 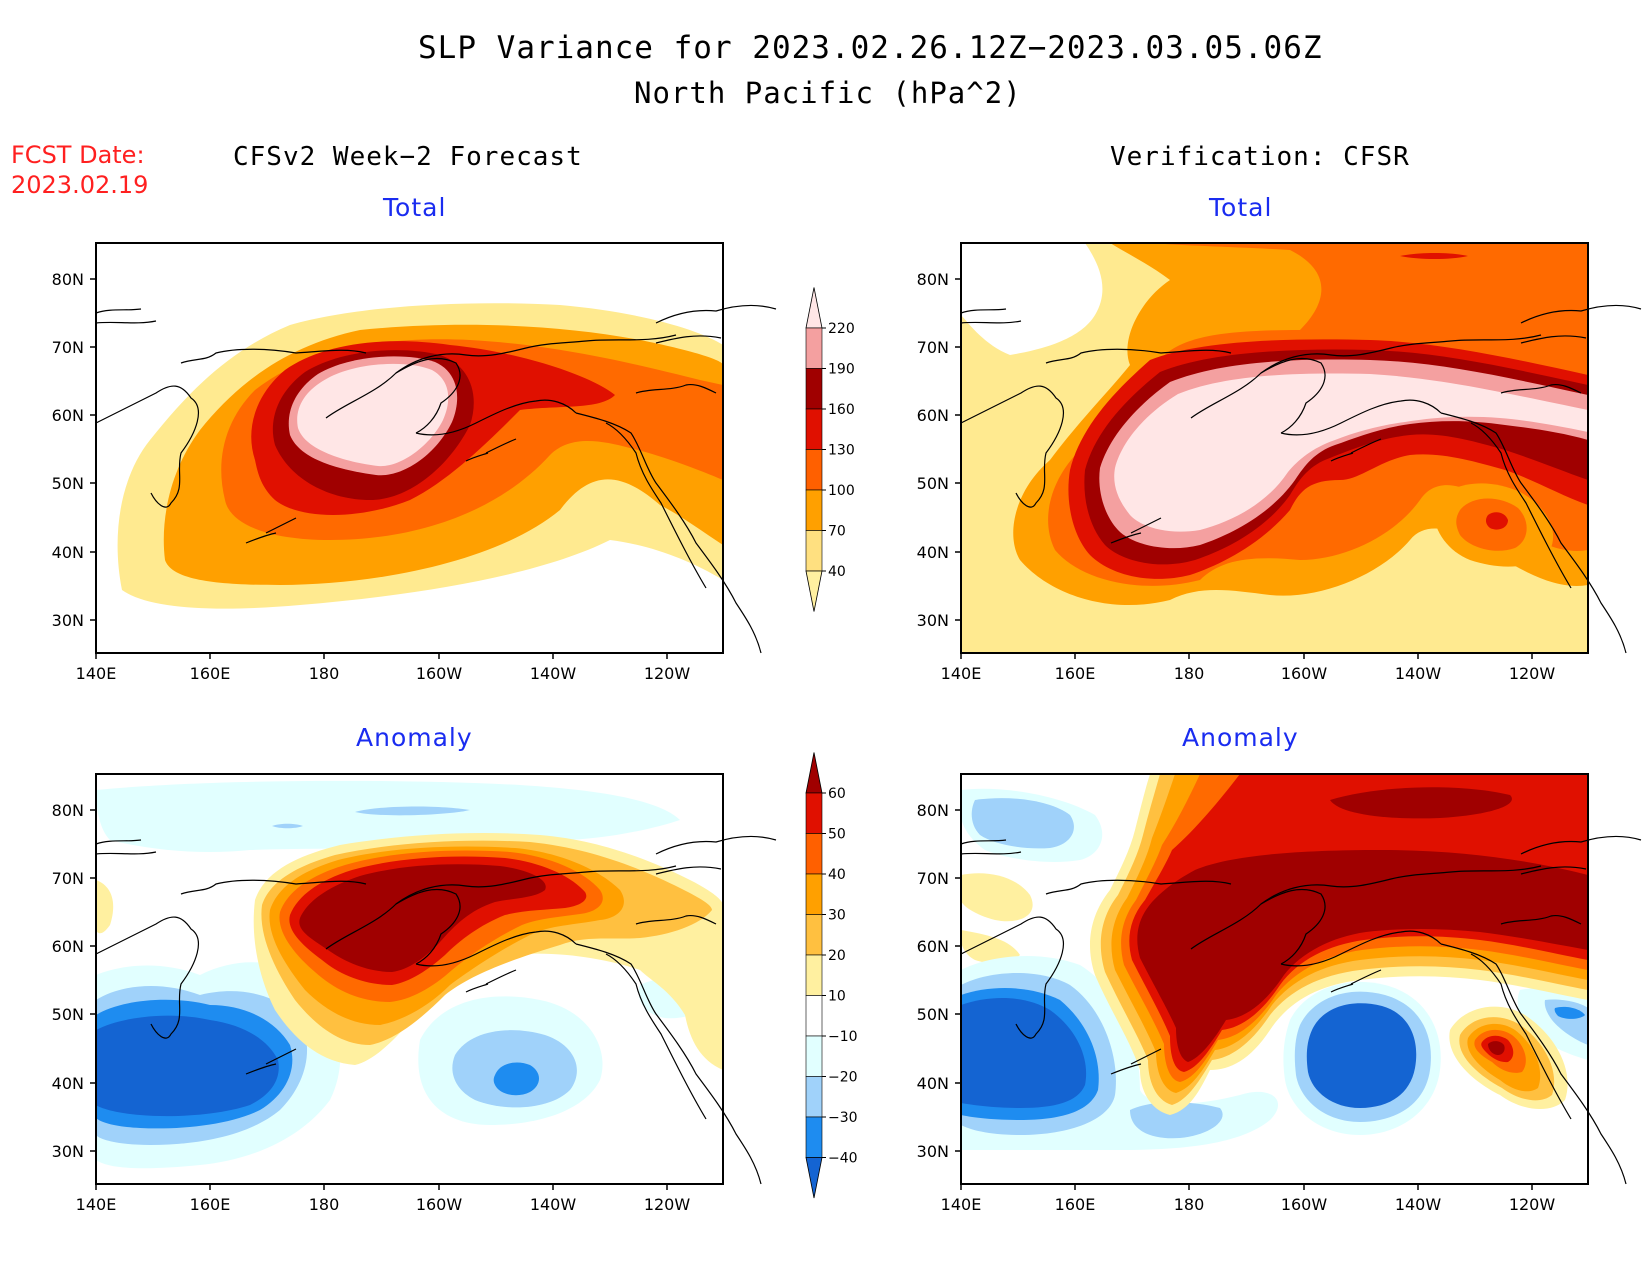 What do you see at coordinates (841, 329) in the screenshot?
I see `colorbar-label: 220` at bounding box center [841, 329].